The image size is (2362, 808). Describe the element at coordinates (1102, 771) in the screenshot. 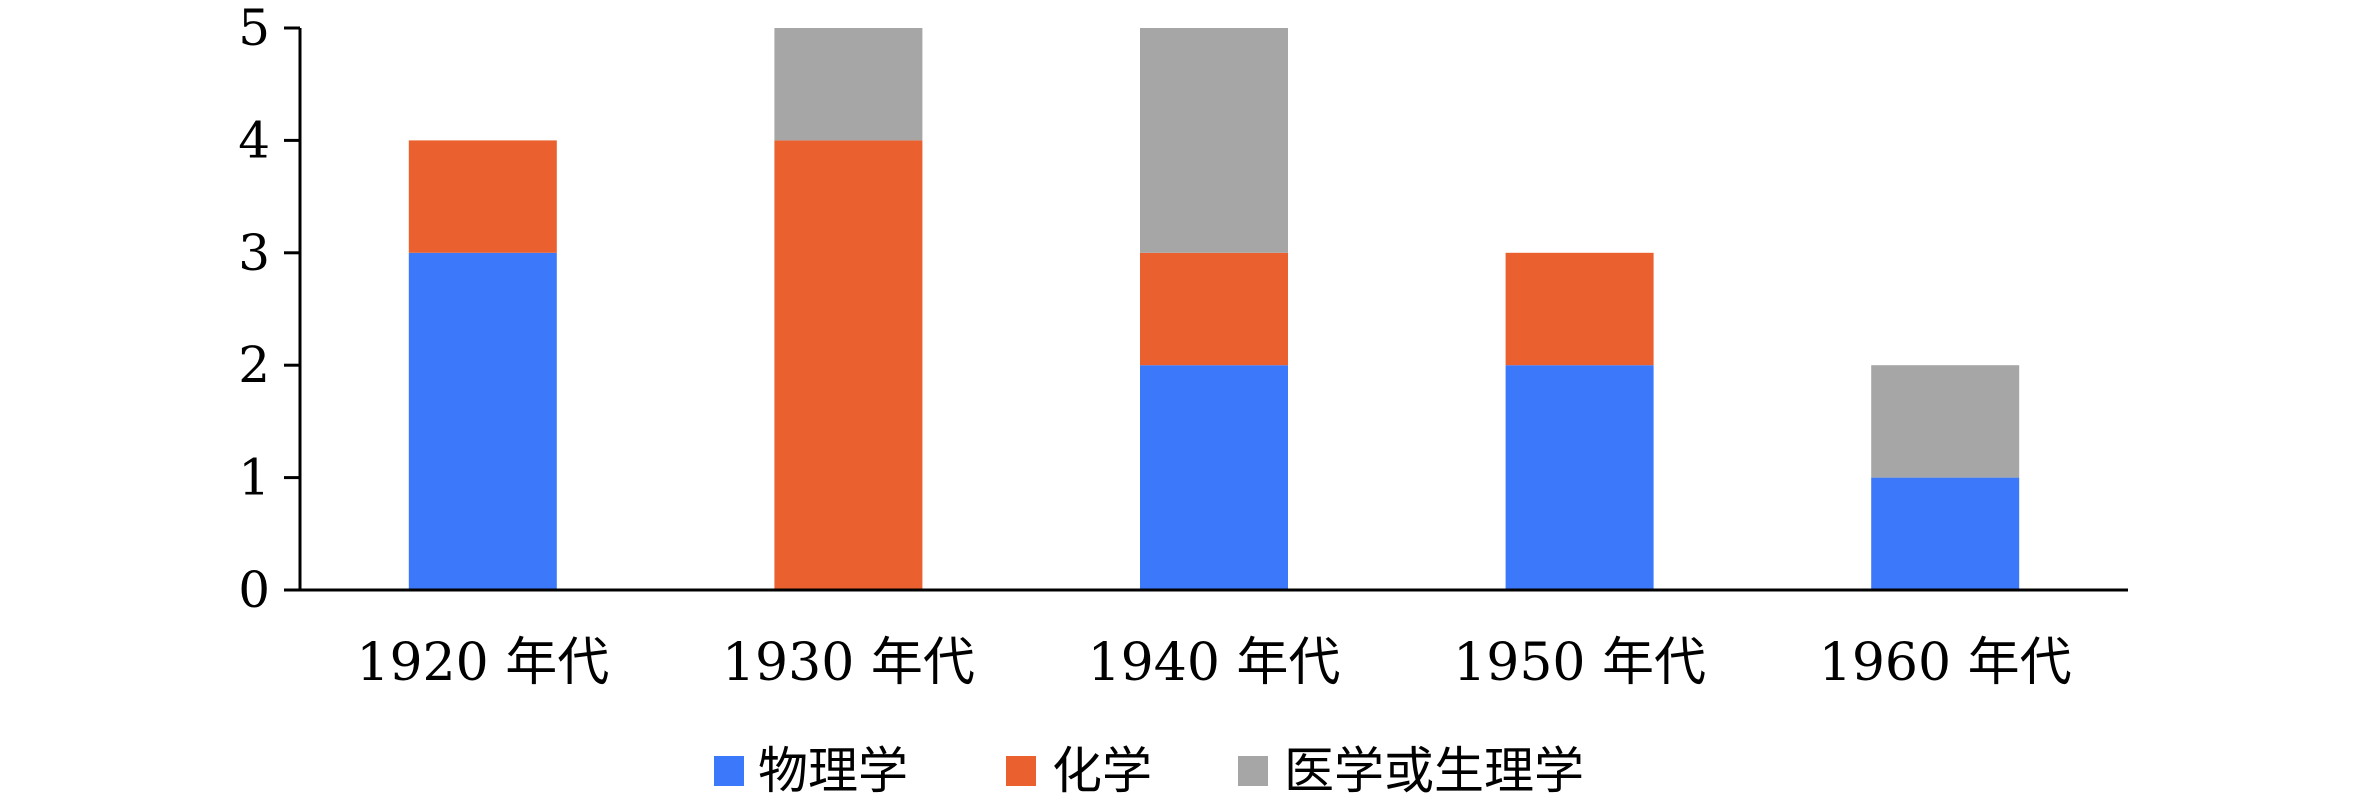

I see `legend-label: 化学` at that location.